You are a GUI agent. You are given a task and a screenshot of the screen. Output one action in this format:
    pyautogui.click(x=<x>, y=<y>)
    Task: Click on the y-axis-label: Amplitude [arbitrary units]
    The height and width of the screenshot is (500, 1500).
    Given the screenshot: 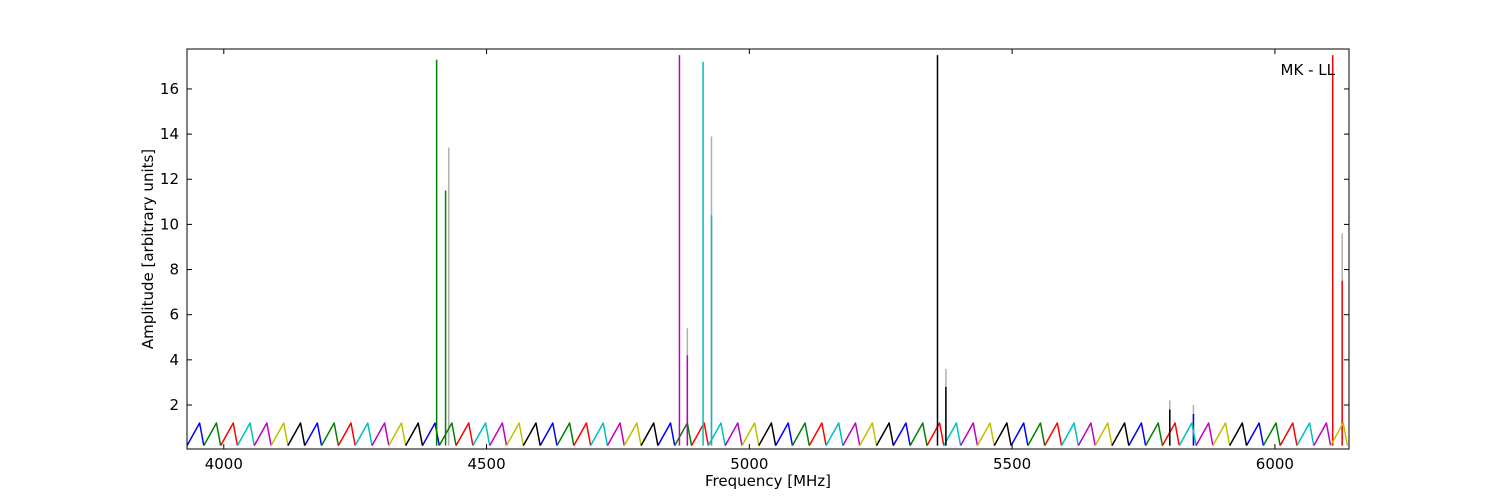 What is the action you would take?
    pyautogui.click(x=148, y=249)
    